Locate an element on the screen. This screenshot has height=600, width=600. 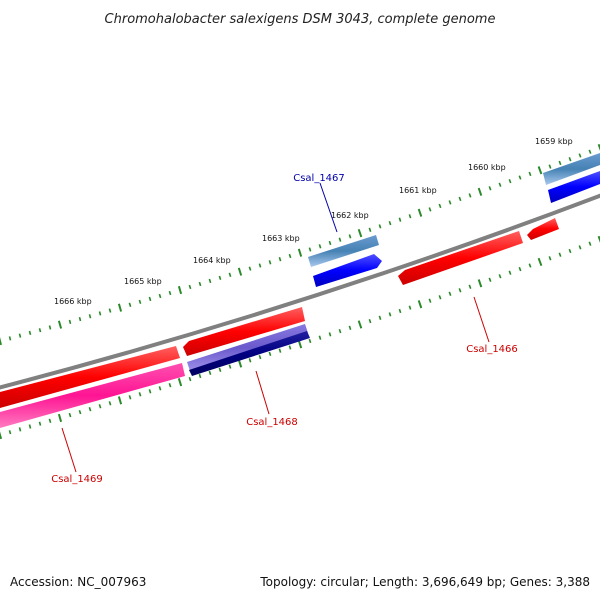
gene-label-csal-1466: Csal_1466 is located at coordinates (492, 349).